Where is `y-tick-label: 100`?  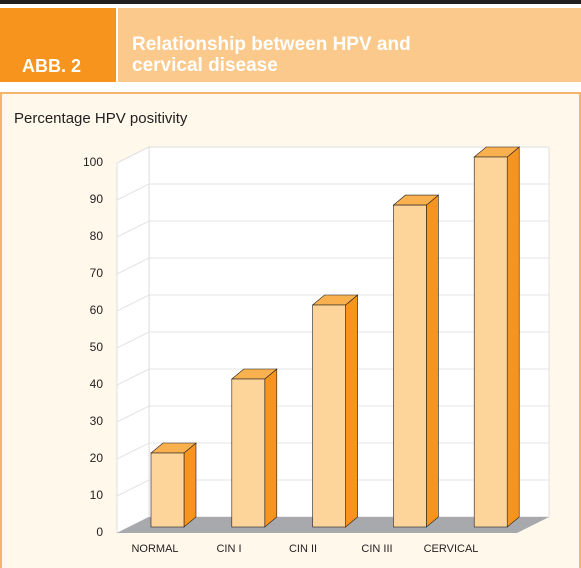 y-tick-label: 100 is located at coordinates (93, 162).